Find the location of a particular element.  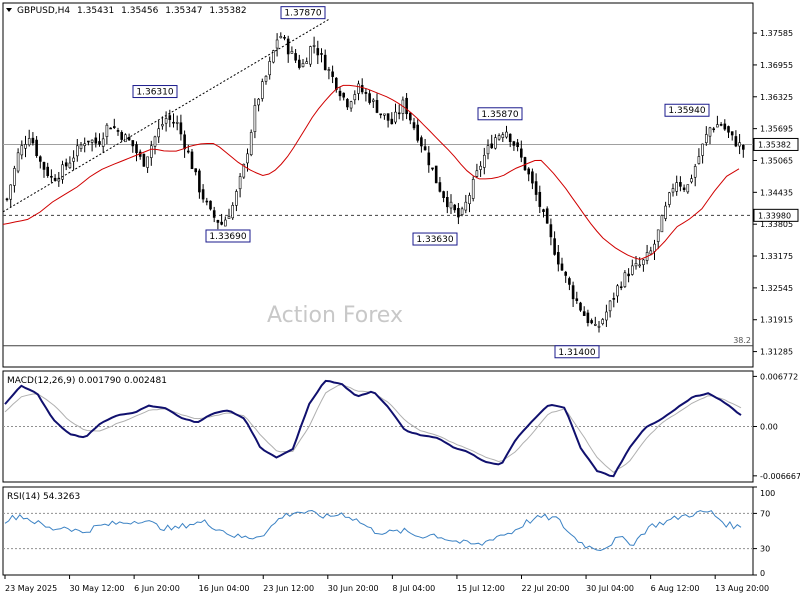

swing-label-low: 1.33630 is located at coordinates (434, 240).